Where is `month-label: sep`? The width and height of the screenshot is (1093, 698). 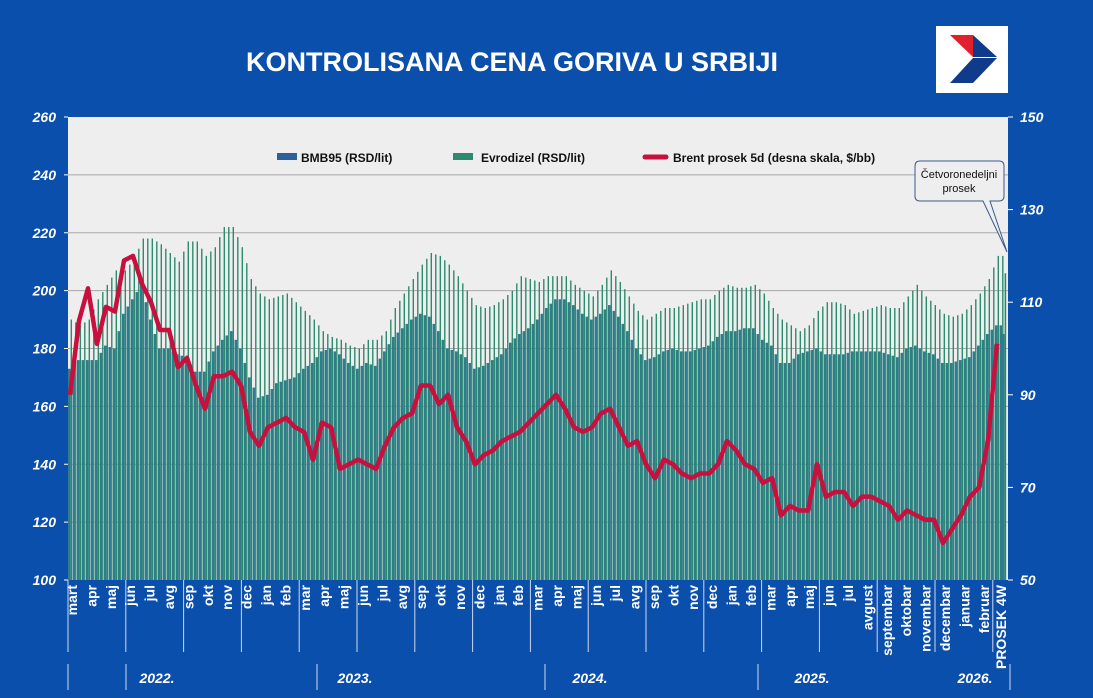
month-label: sep is located at coordinates (421, 597).